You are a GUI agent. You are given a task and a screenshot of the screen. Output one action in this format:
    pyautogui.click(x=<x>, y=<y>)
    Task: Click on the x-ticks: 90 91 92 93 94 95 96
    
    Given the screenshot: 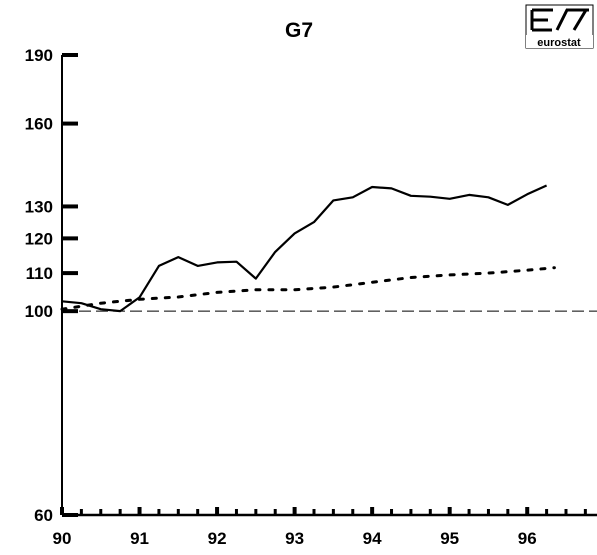 What is the action you would take?
    pyautogui.click(x=320, y=527)
    